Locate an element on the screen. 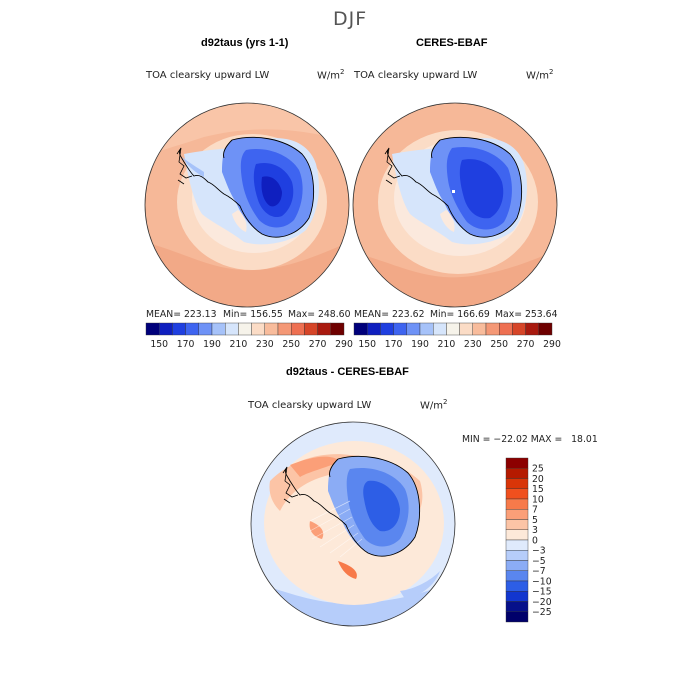 The width and height of the screenshot is (700, 700). panel3-colorbar-tick-label: 5 is located at coordinates (535, 520).